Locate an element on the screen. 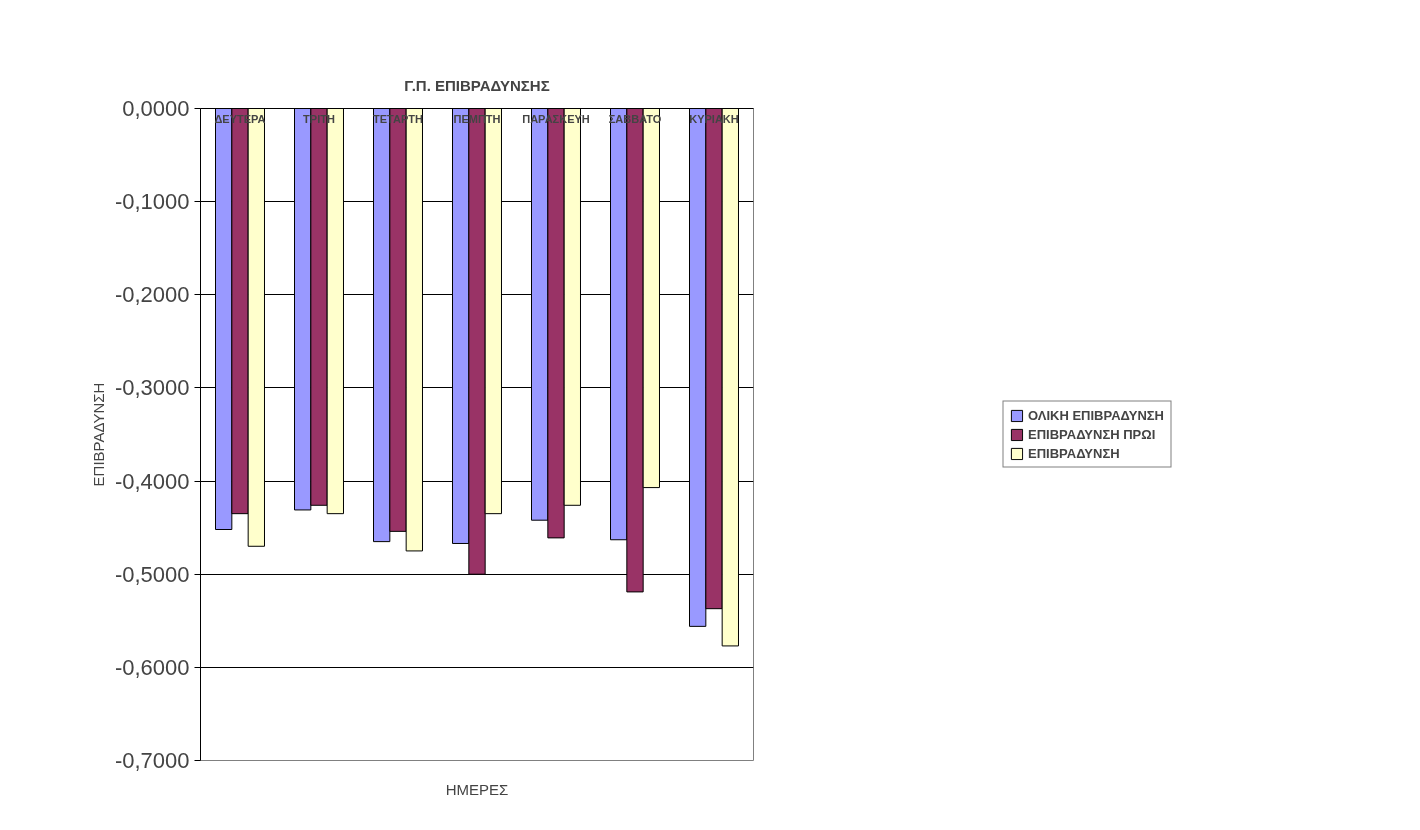 This screenshot has width=1420, height=830. x-tick-label: ΠΕΜΠΤΗ is located at coordinates (477, 118).